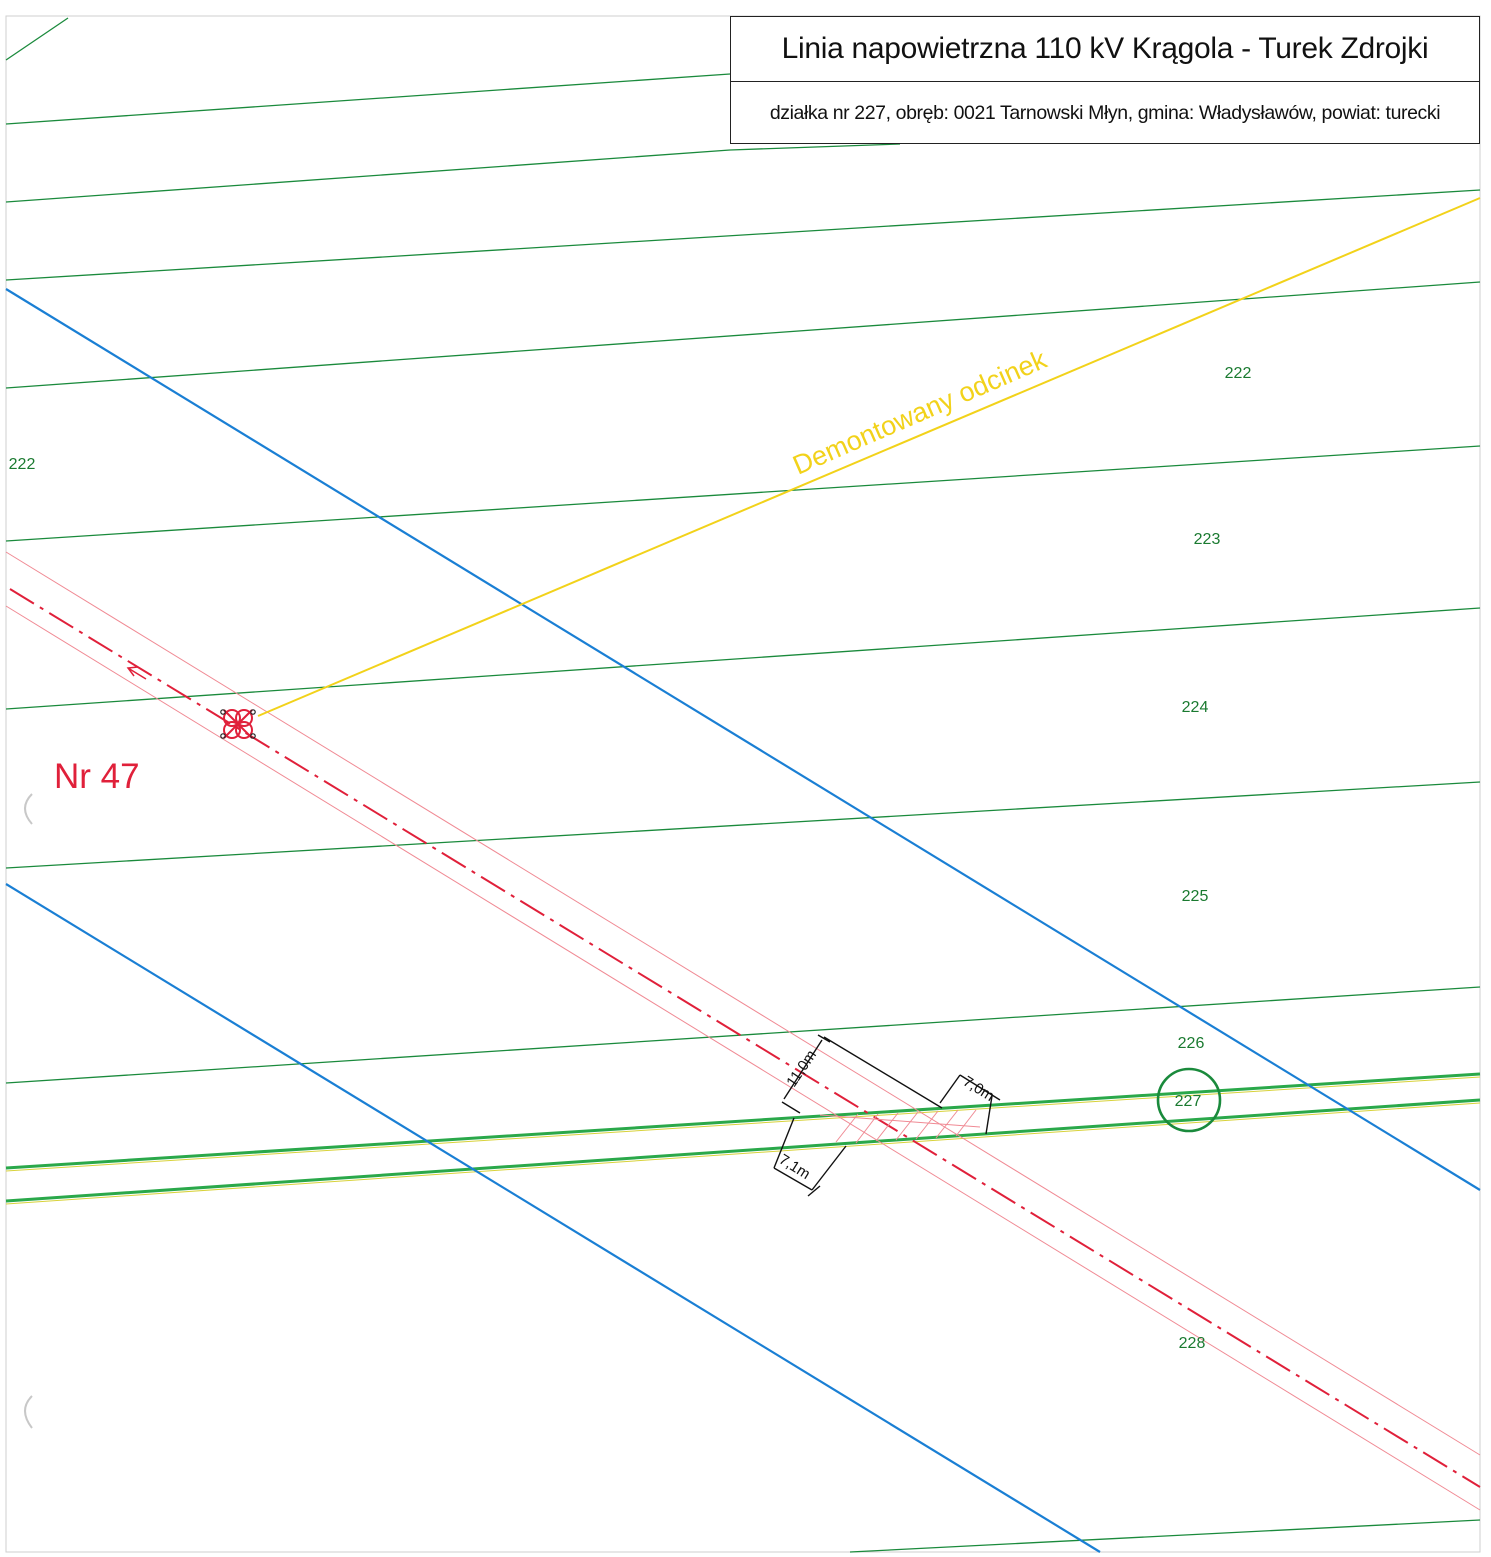 The width and height of the screenshot is (1491, 1557). I want to click on parcel-label: 228, so click(1192, 1343).